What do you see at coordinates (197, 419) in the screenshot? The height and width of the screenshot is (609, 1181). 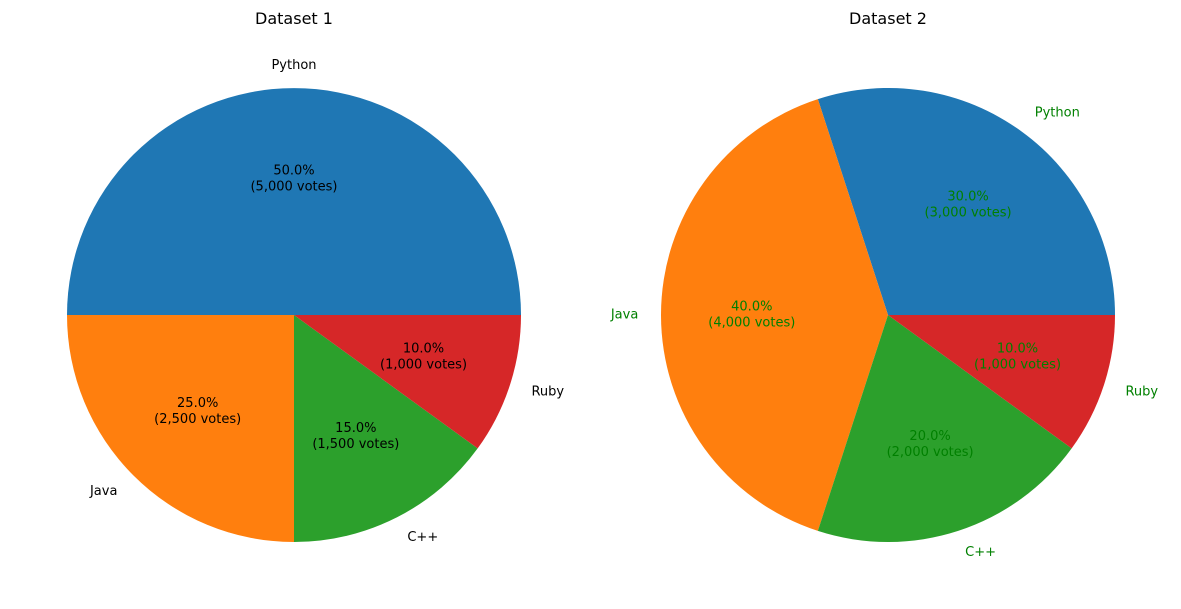 I see `votes-label-java: (2,500 votes)` at bounding box center [197, 419].